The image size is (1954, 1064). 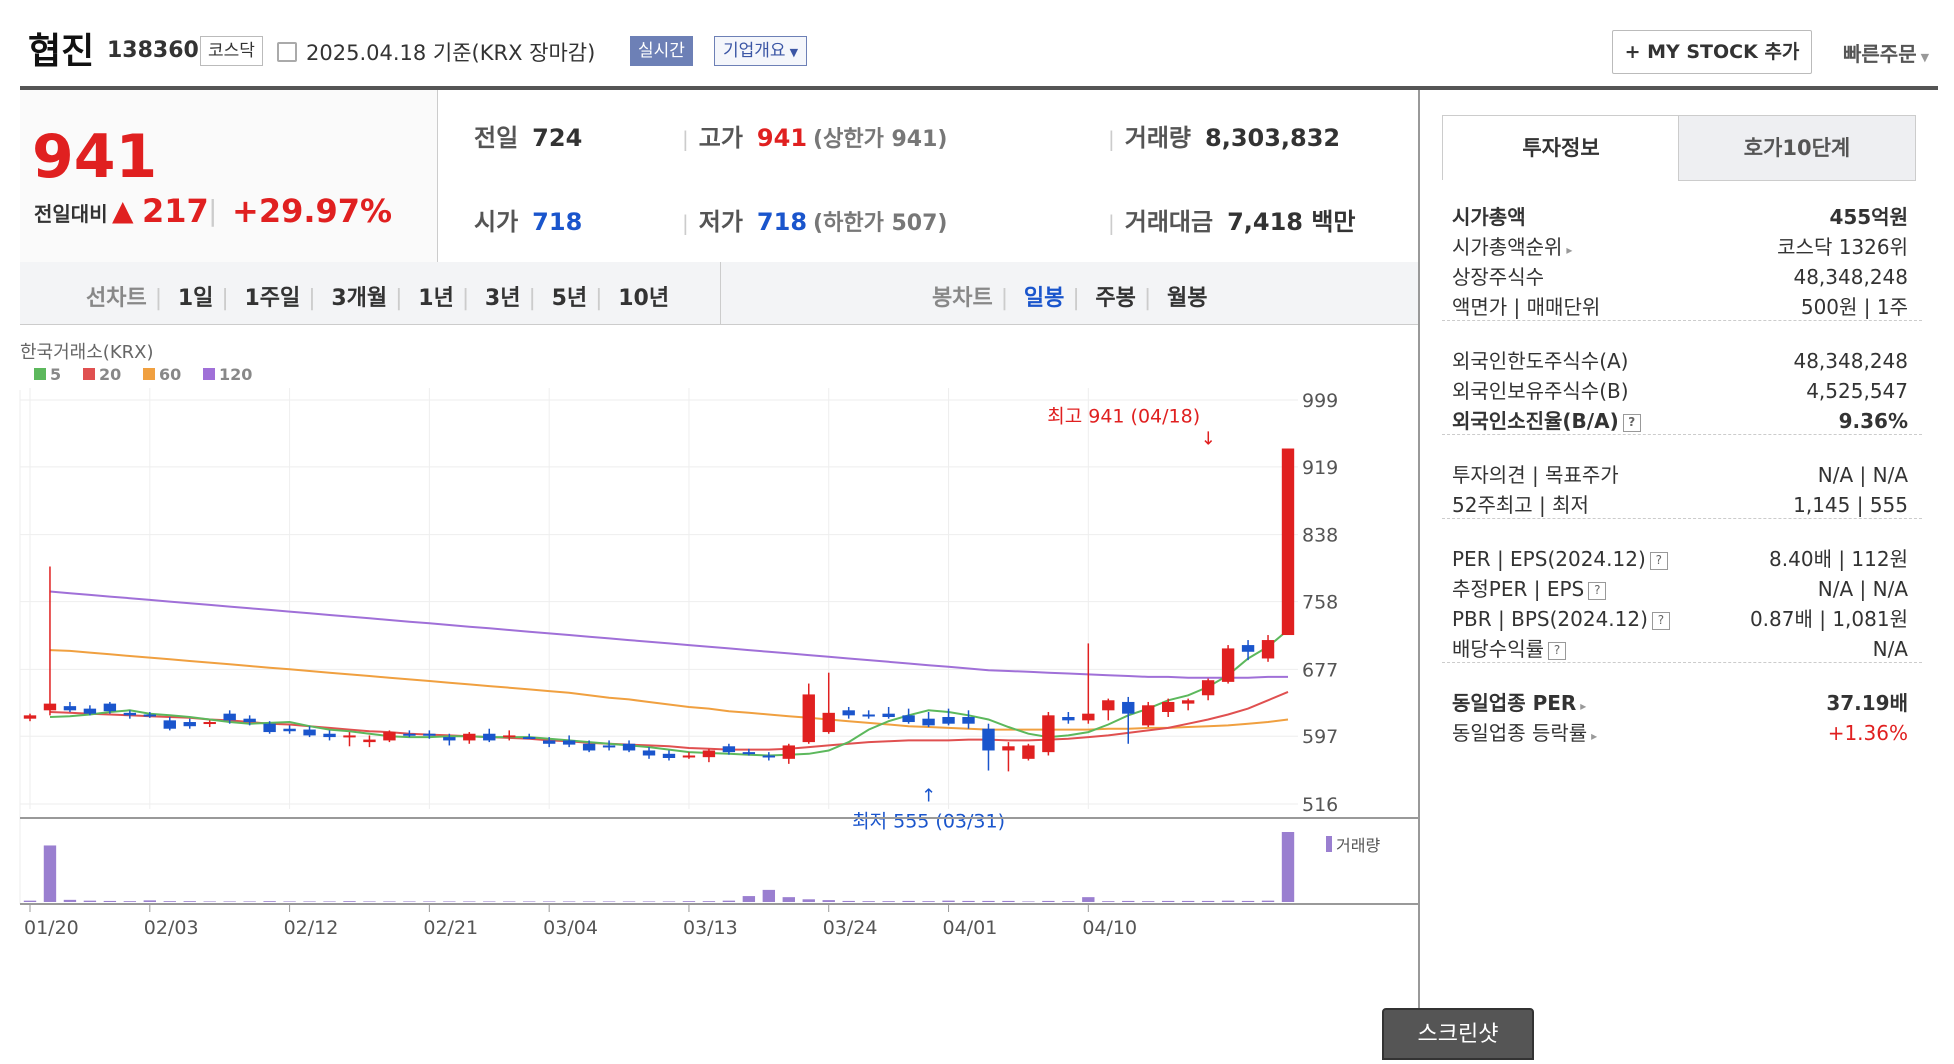 What do you see at coordinates (1109, 928) in the screenshot?
I see `x-tick-label: 04/10` at bounding box center [1109, 928].